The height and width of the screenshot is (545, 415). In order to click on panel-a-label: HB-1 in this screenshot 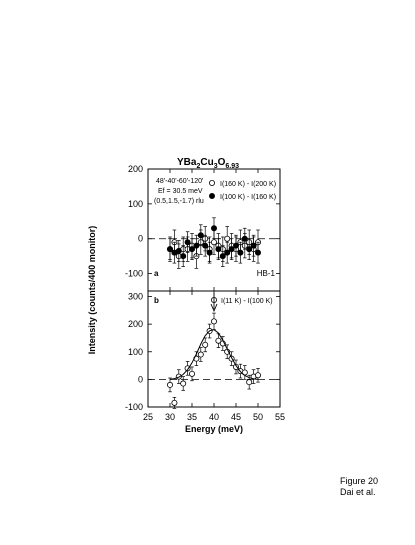, I will do `click(266, 273)`.